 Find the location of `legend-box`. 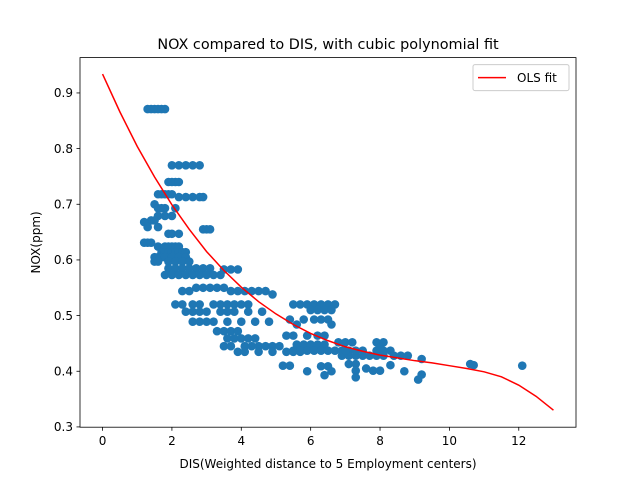

legend-box is located at coordinates (521, 78).